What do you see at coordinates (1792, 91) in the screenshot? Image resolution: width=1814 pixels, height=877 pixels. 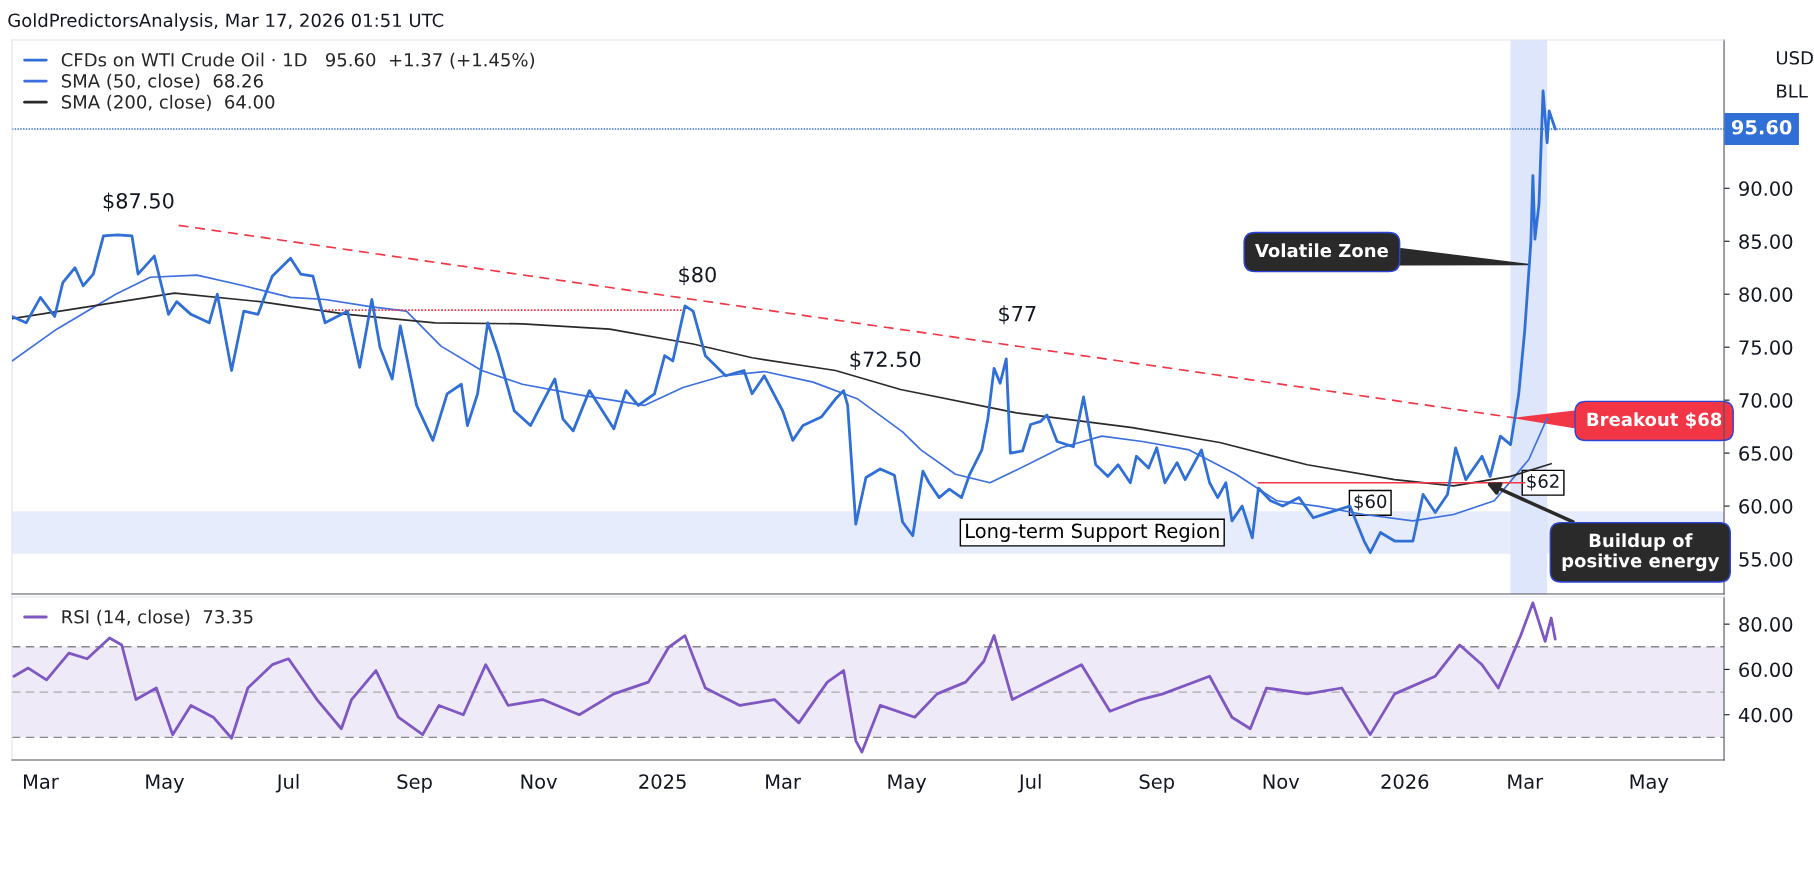 I see `text: BLL` at bounding box center [1792, 91].